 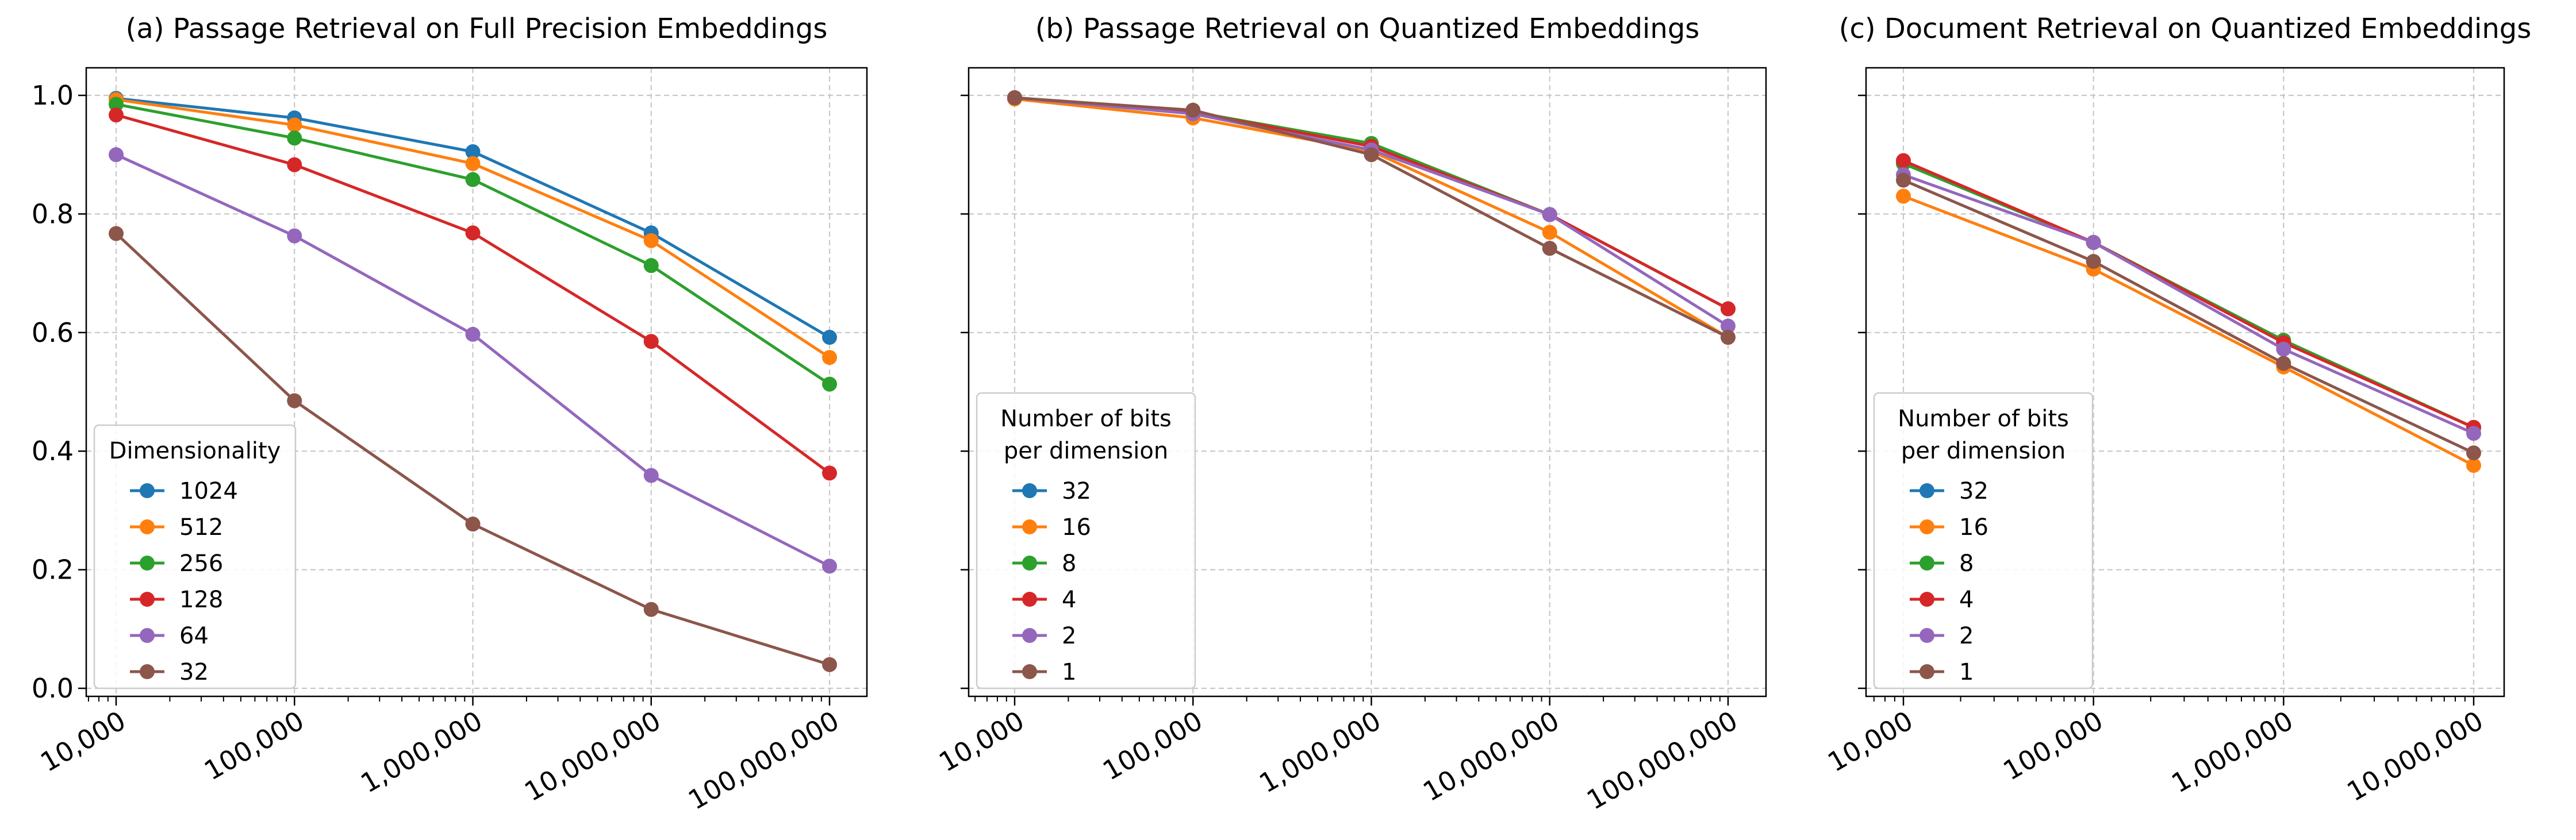 I want to click on y-tick-label: 0.0, so click(x=53, y=688).